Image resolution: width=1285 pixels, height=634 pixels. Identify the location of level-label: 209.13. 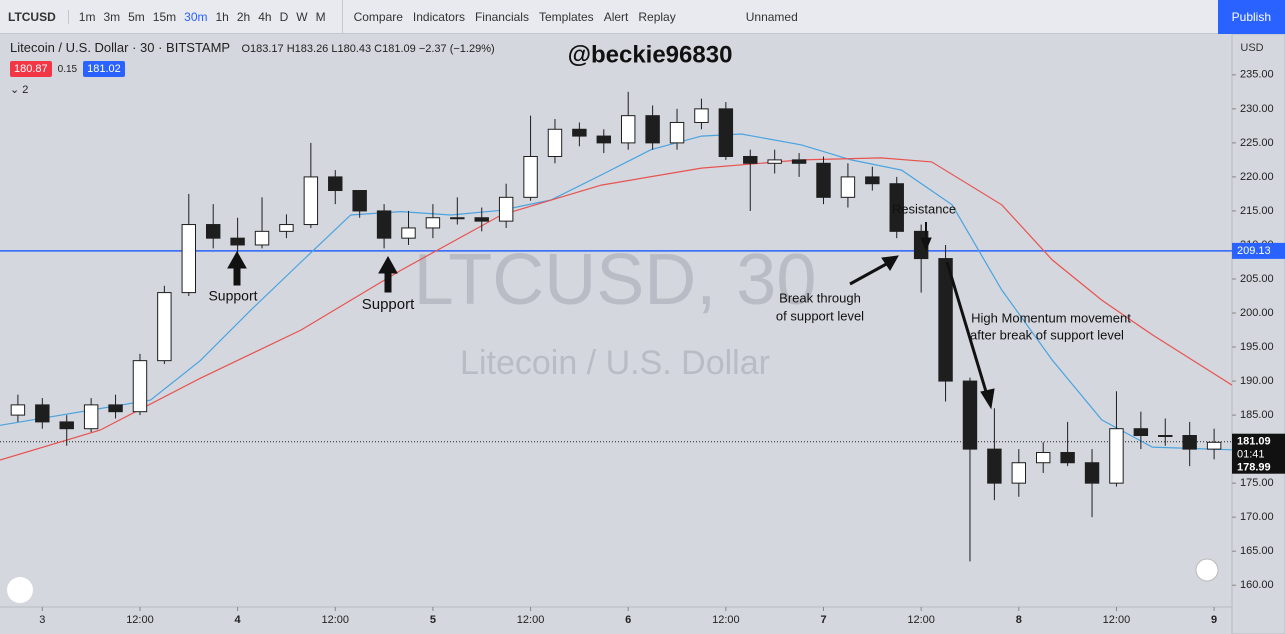
(1254, 251).